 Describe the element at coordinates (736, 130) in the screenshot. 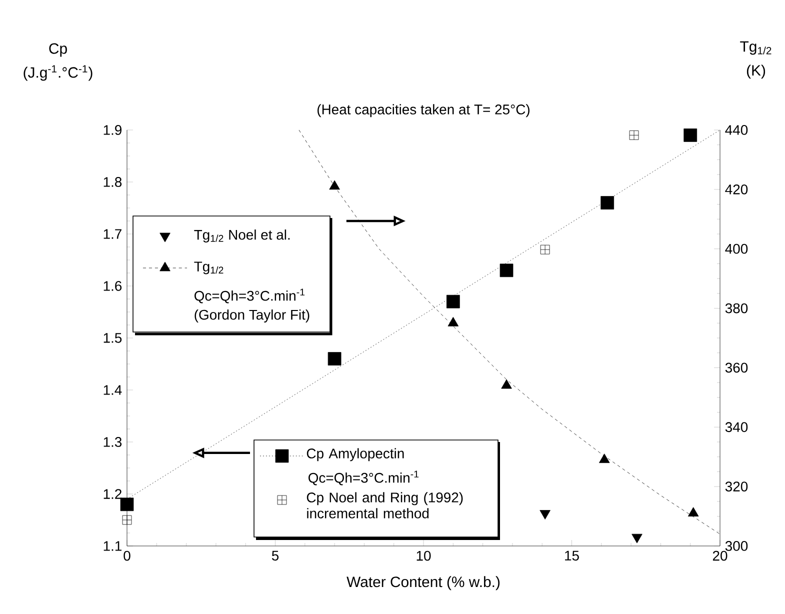

I see `y2-tick-label: 440` at that location.